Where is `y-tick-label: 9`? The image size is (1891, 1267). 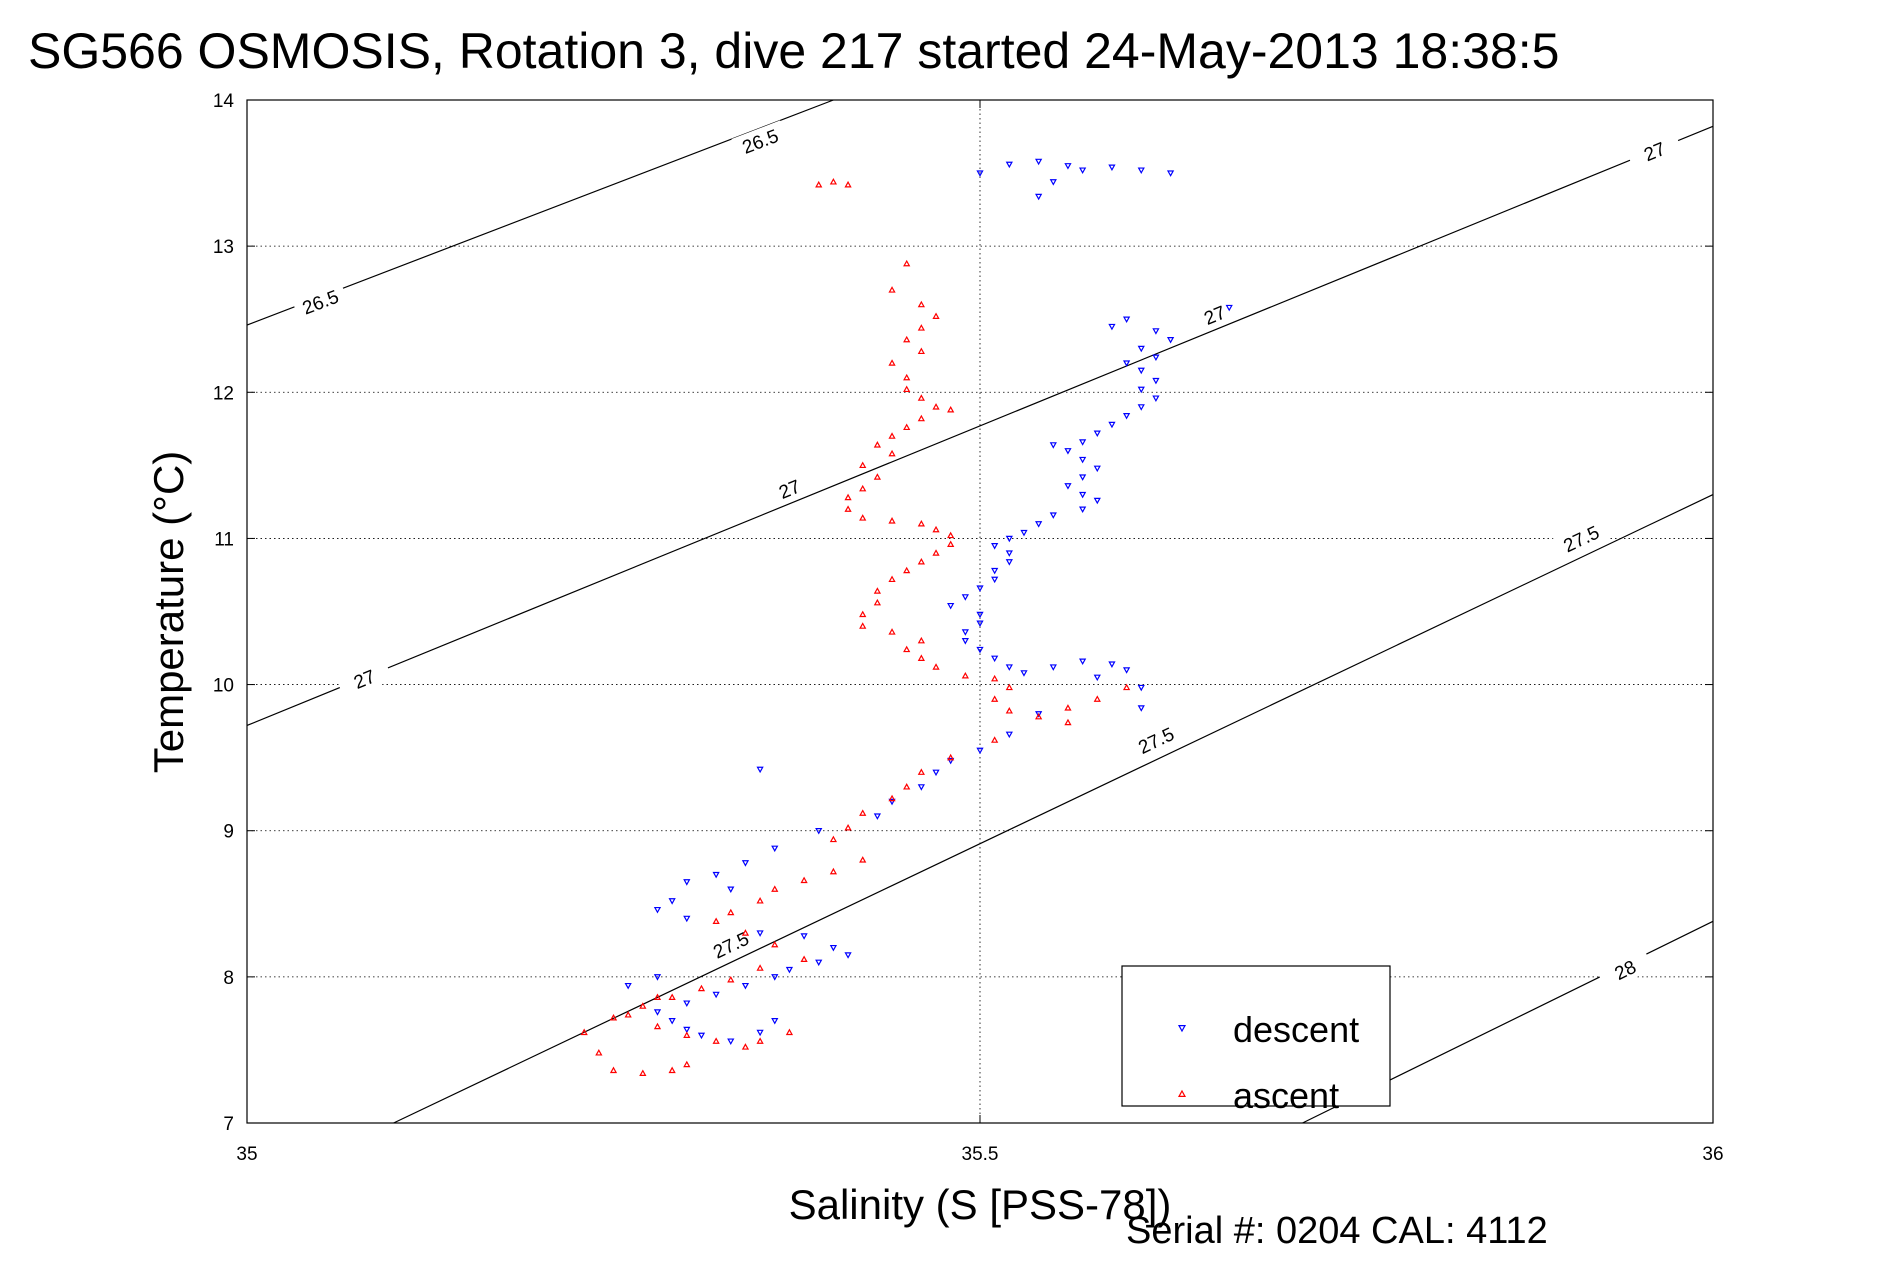
y-tick-label: 9 is located at coordinates (228, 832).